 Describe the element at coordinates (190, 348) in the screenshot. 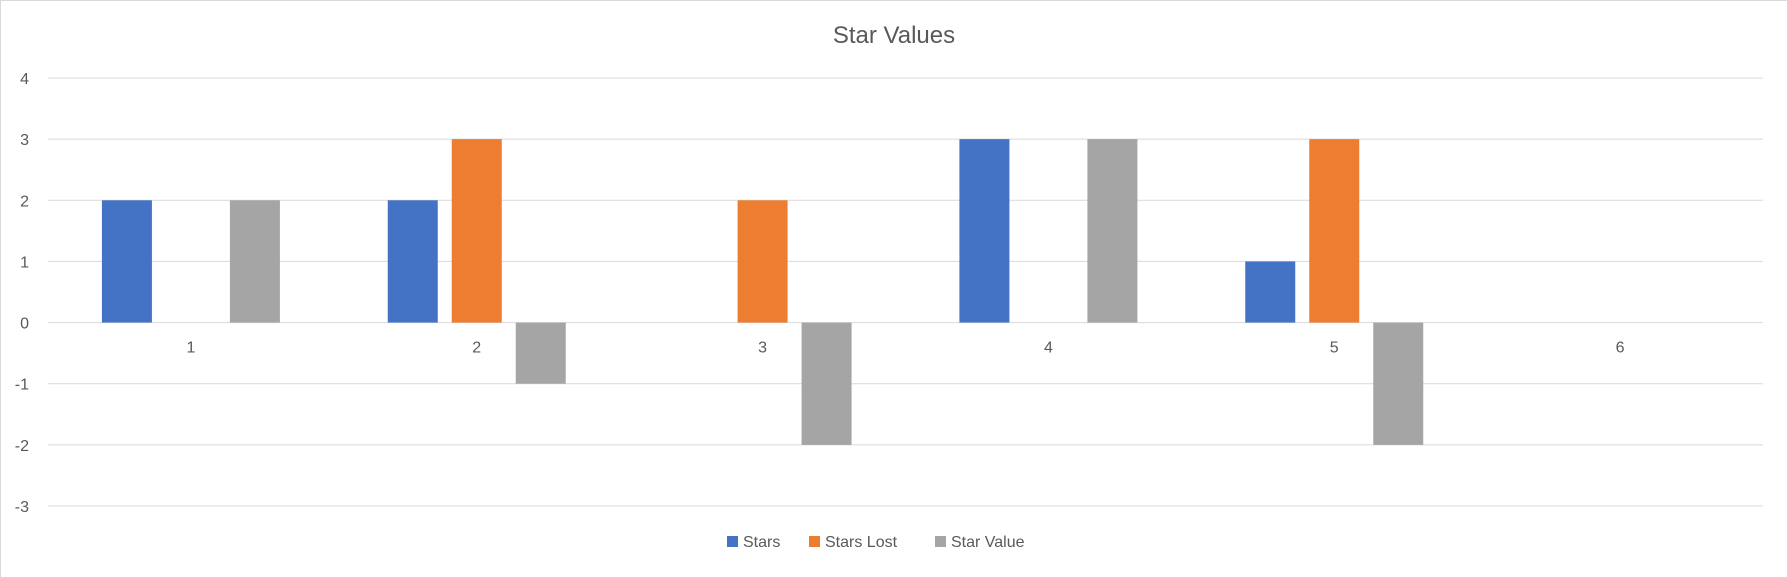

I see `x-tick-label: 1` at that location.